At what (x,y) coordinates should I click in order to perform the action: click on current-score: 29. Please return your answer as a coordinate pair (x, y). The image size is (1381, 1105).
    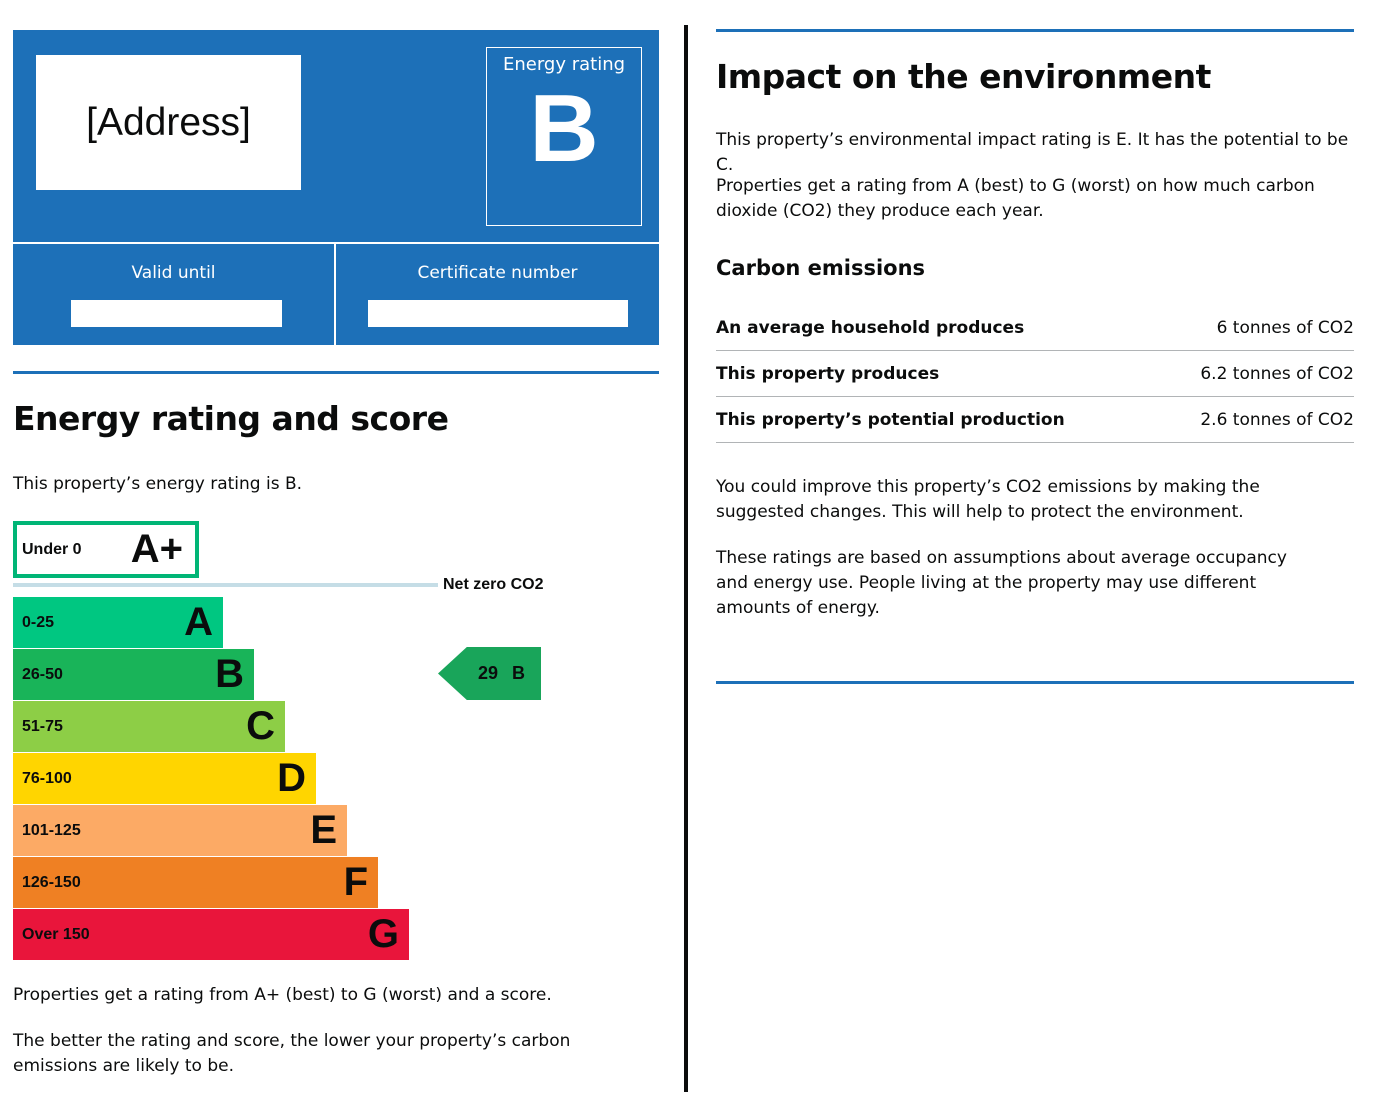
    Looking at the image, I should click on (487, 673).